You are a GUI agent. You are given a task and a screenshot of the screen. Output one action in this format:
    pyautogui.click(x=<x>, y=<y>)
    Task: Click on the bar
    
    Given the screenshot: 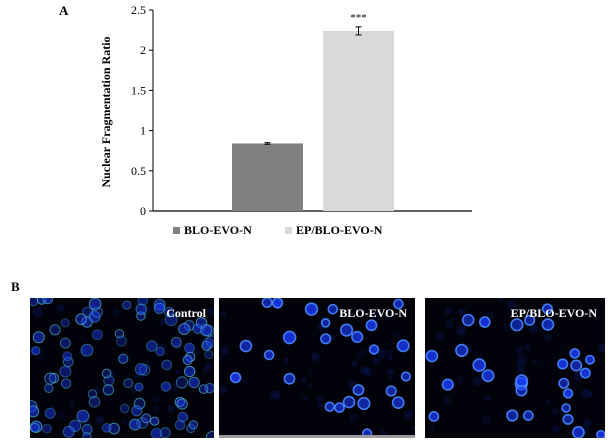 What is the action you would take?
    pyautogui.click(x=267, y=177)
    